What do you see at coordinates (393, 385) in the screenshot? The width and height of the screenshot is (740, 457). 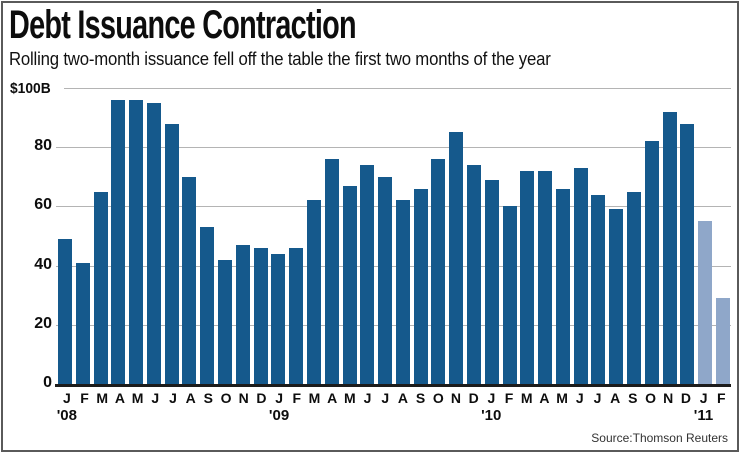 I see `x-axis-baseline` at bounding box center [393, 385].